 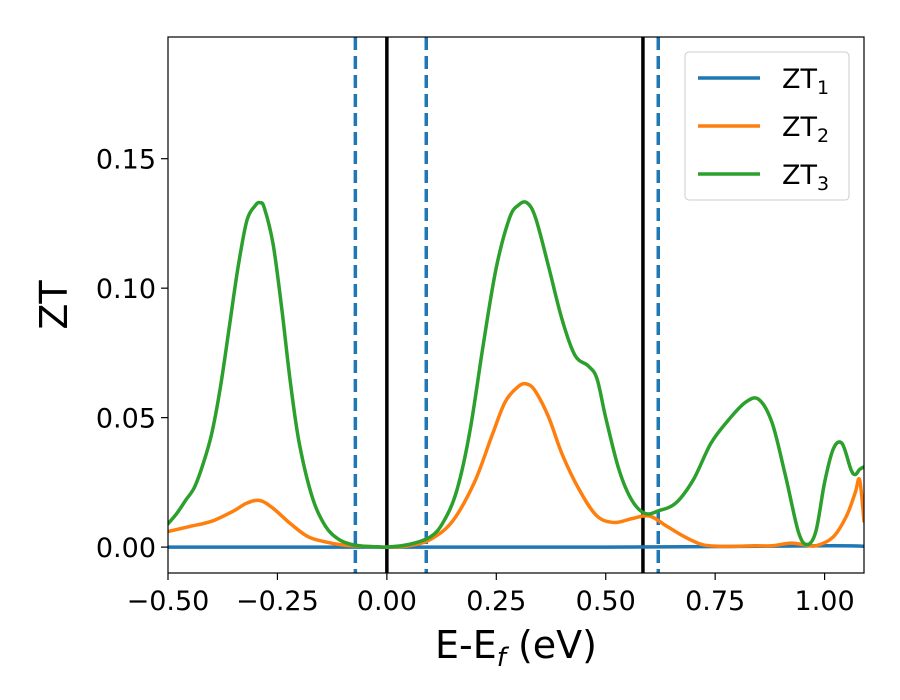 I want to click on y-axis-label: ZT, so click(x=54, y=305).